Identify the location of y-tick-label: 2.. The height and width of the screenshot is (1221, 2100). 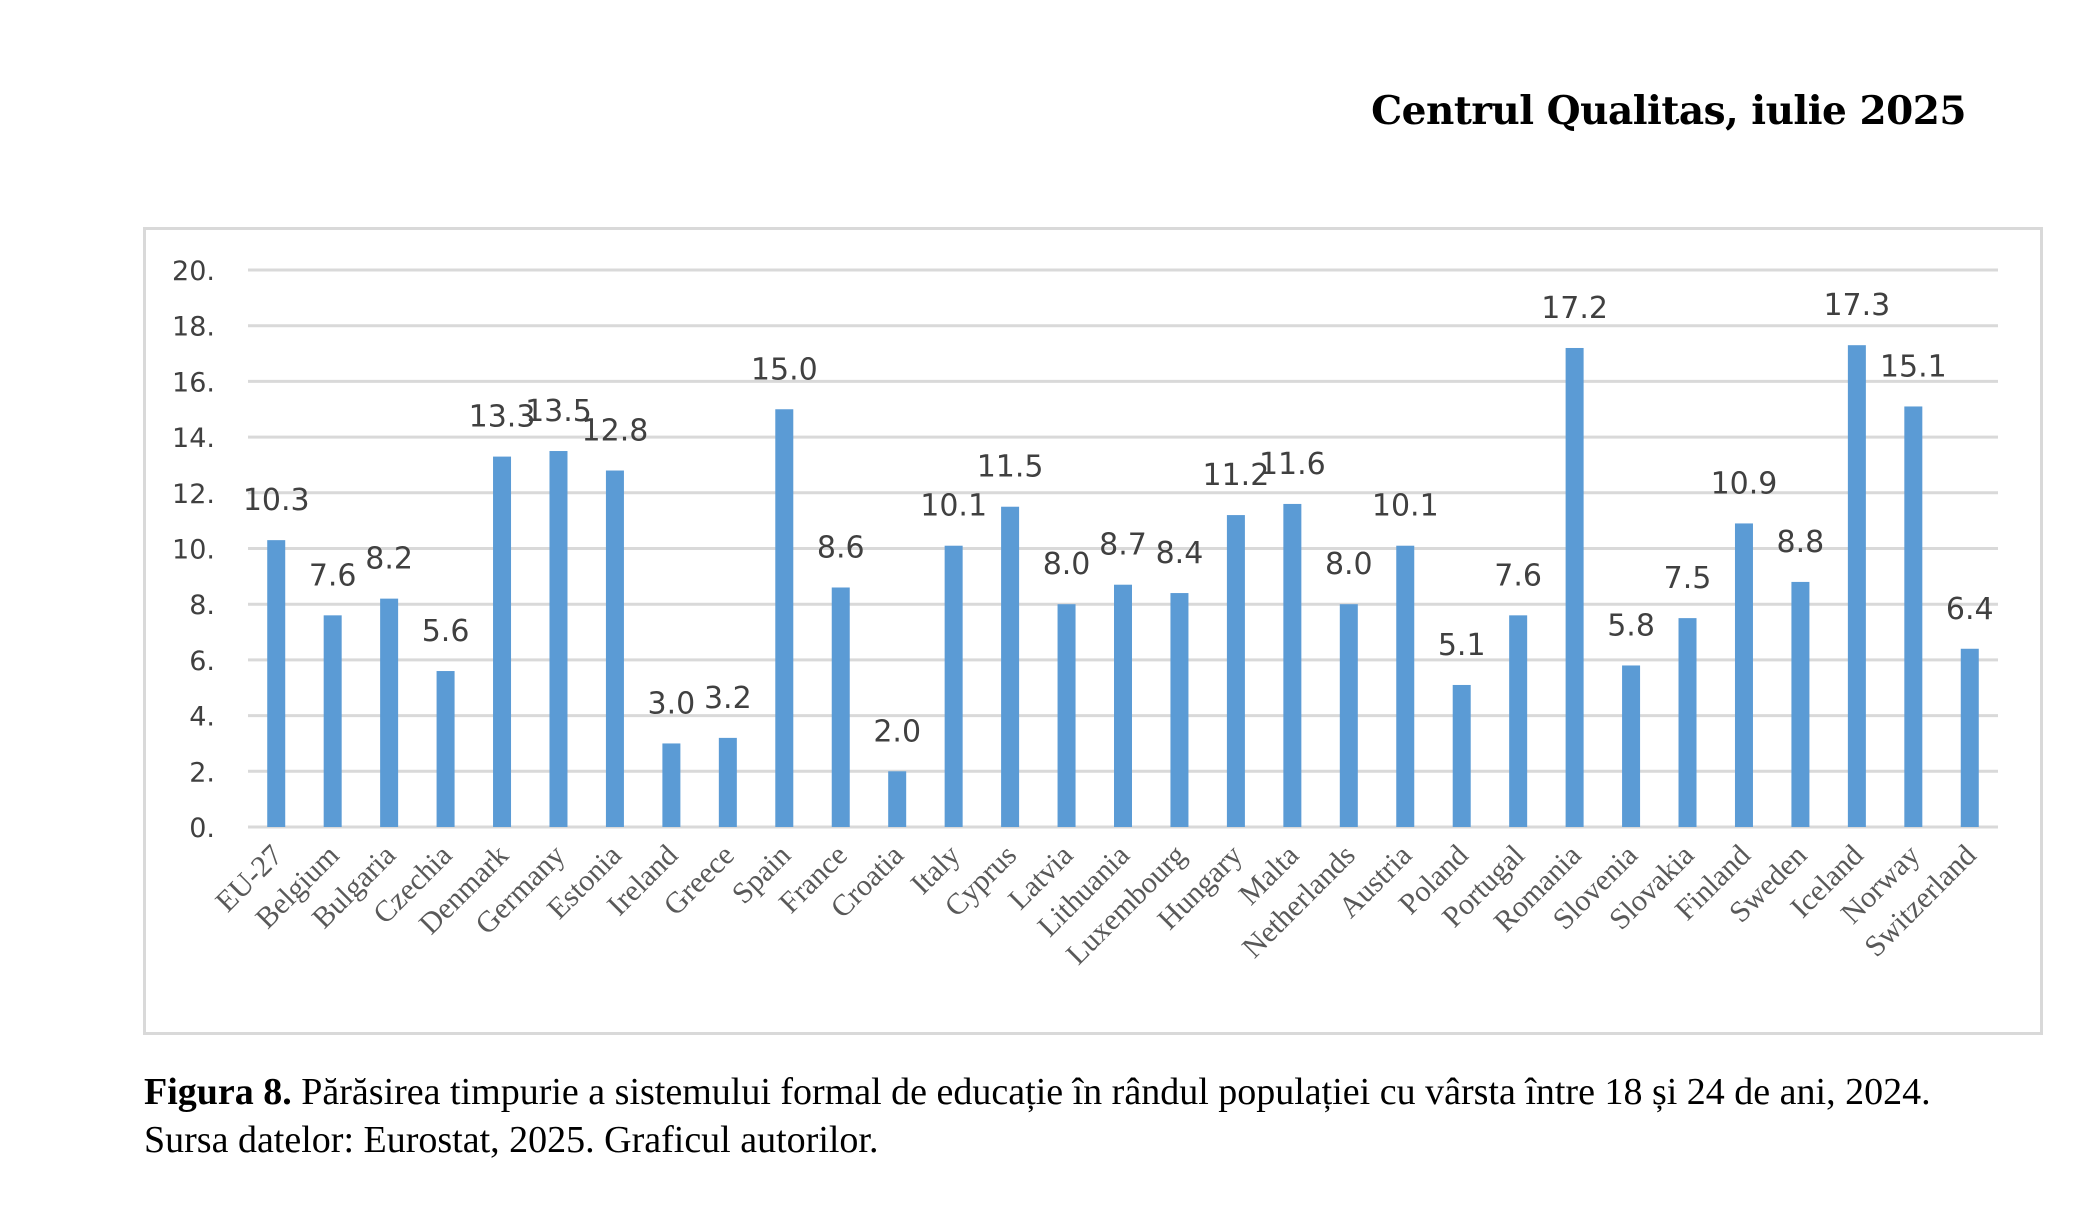
(202, 772).